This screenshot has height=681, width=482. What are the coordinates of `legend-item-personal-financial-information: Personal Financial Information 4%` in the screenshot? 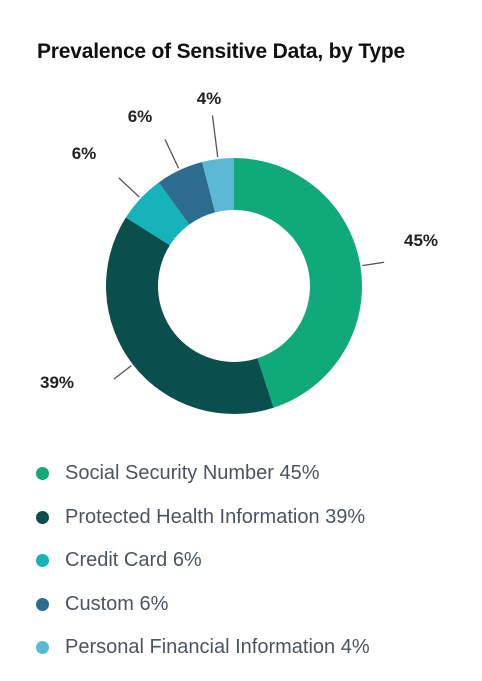 It's located at (203, 648).